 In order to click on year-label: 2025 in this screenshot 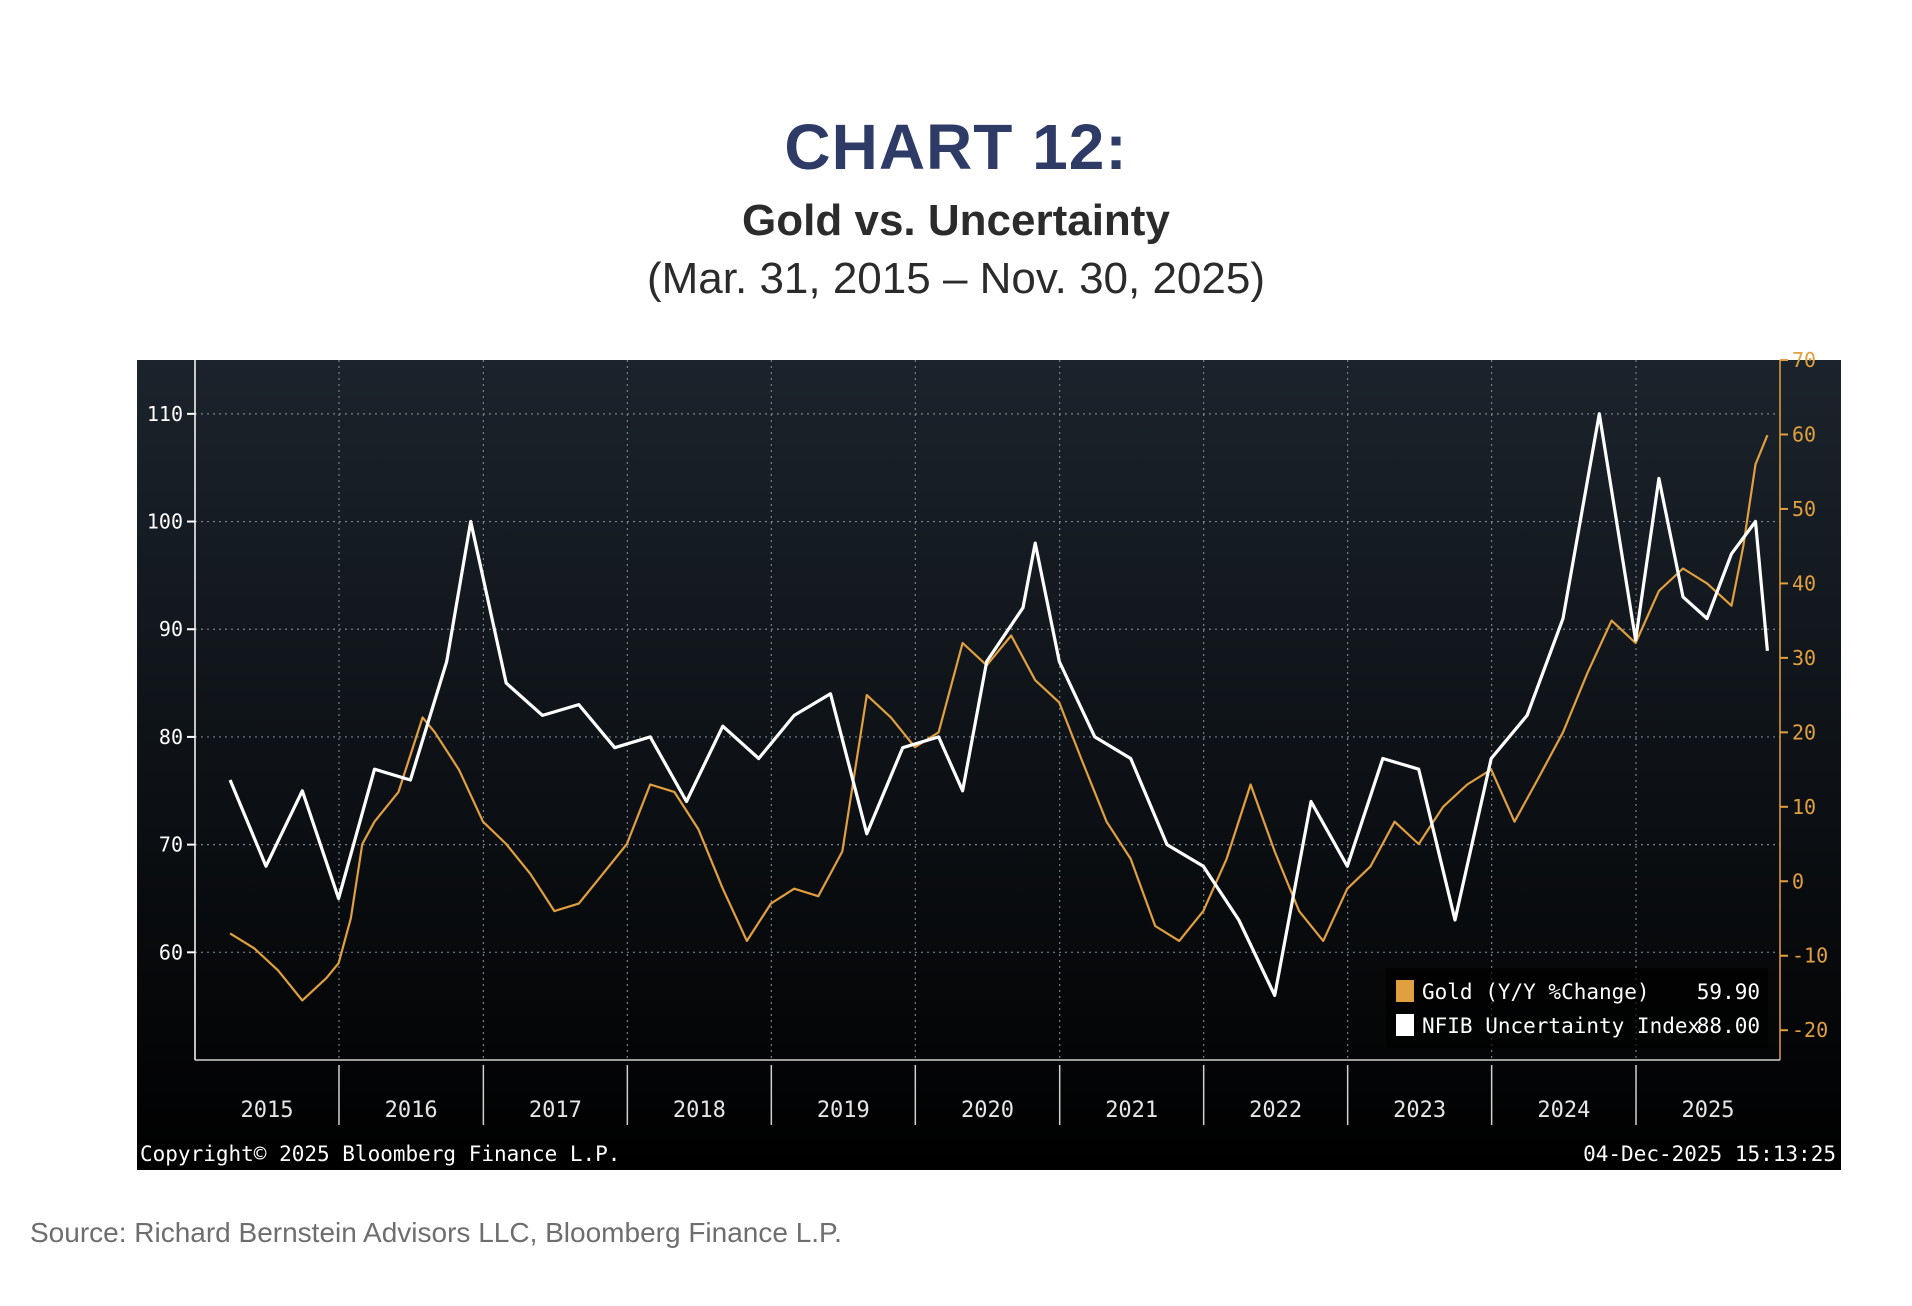, I will do `click(1708, 1110)`.